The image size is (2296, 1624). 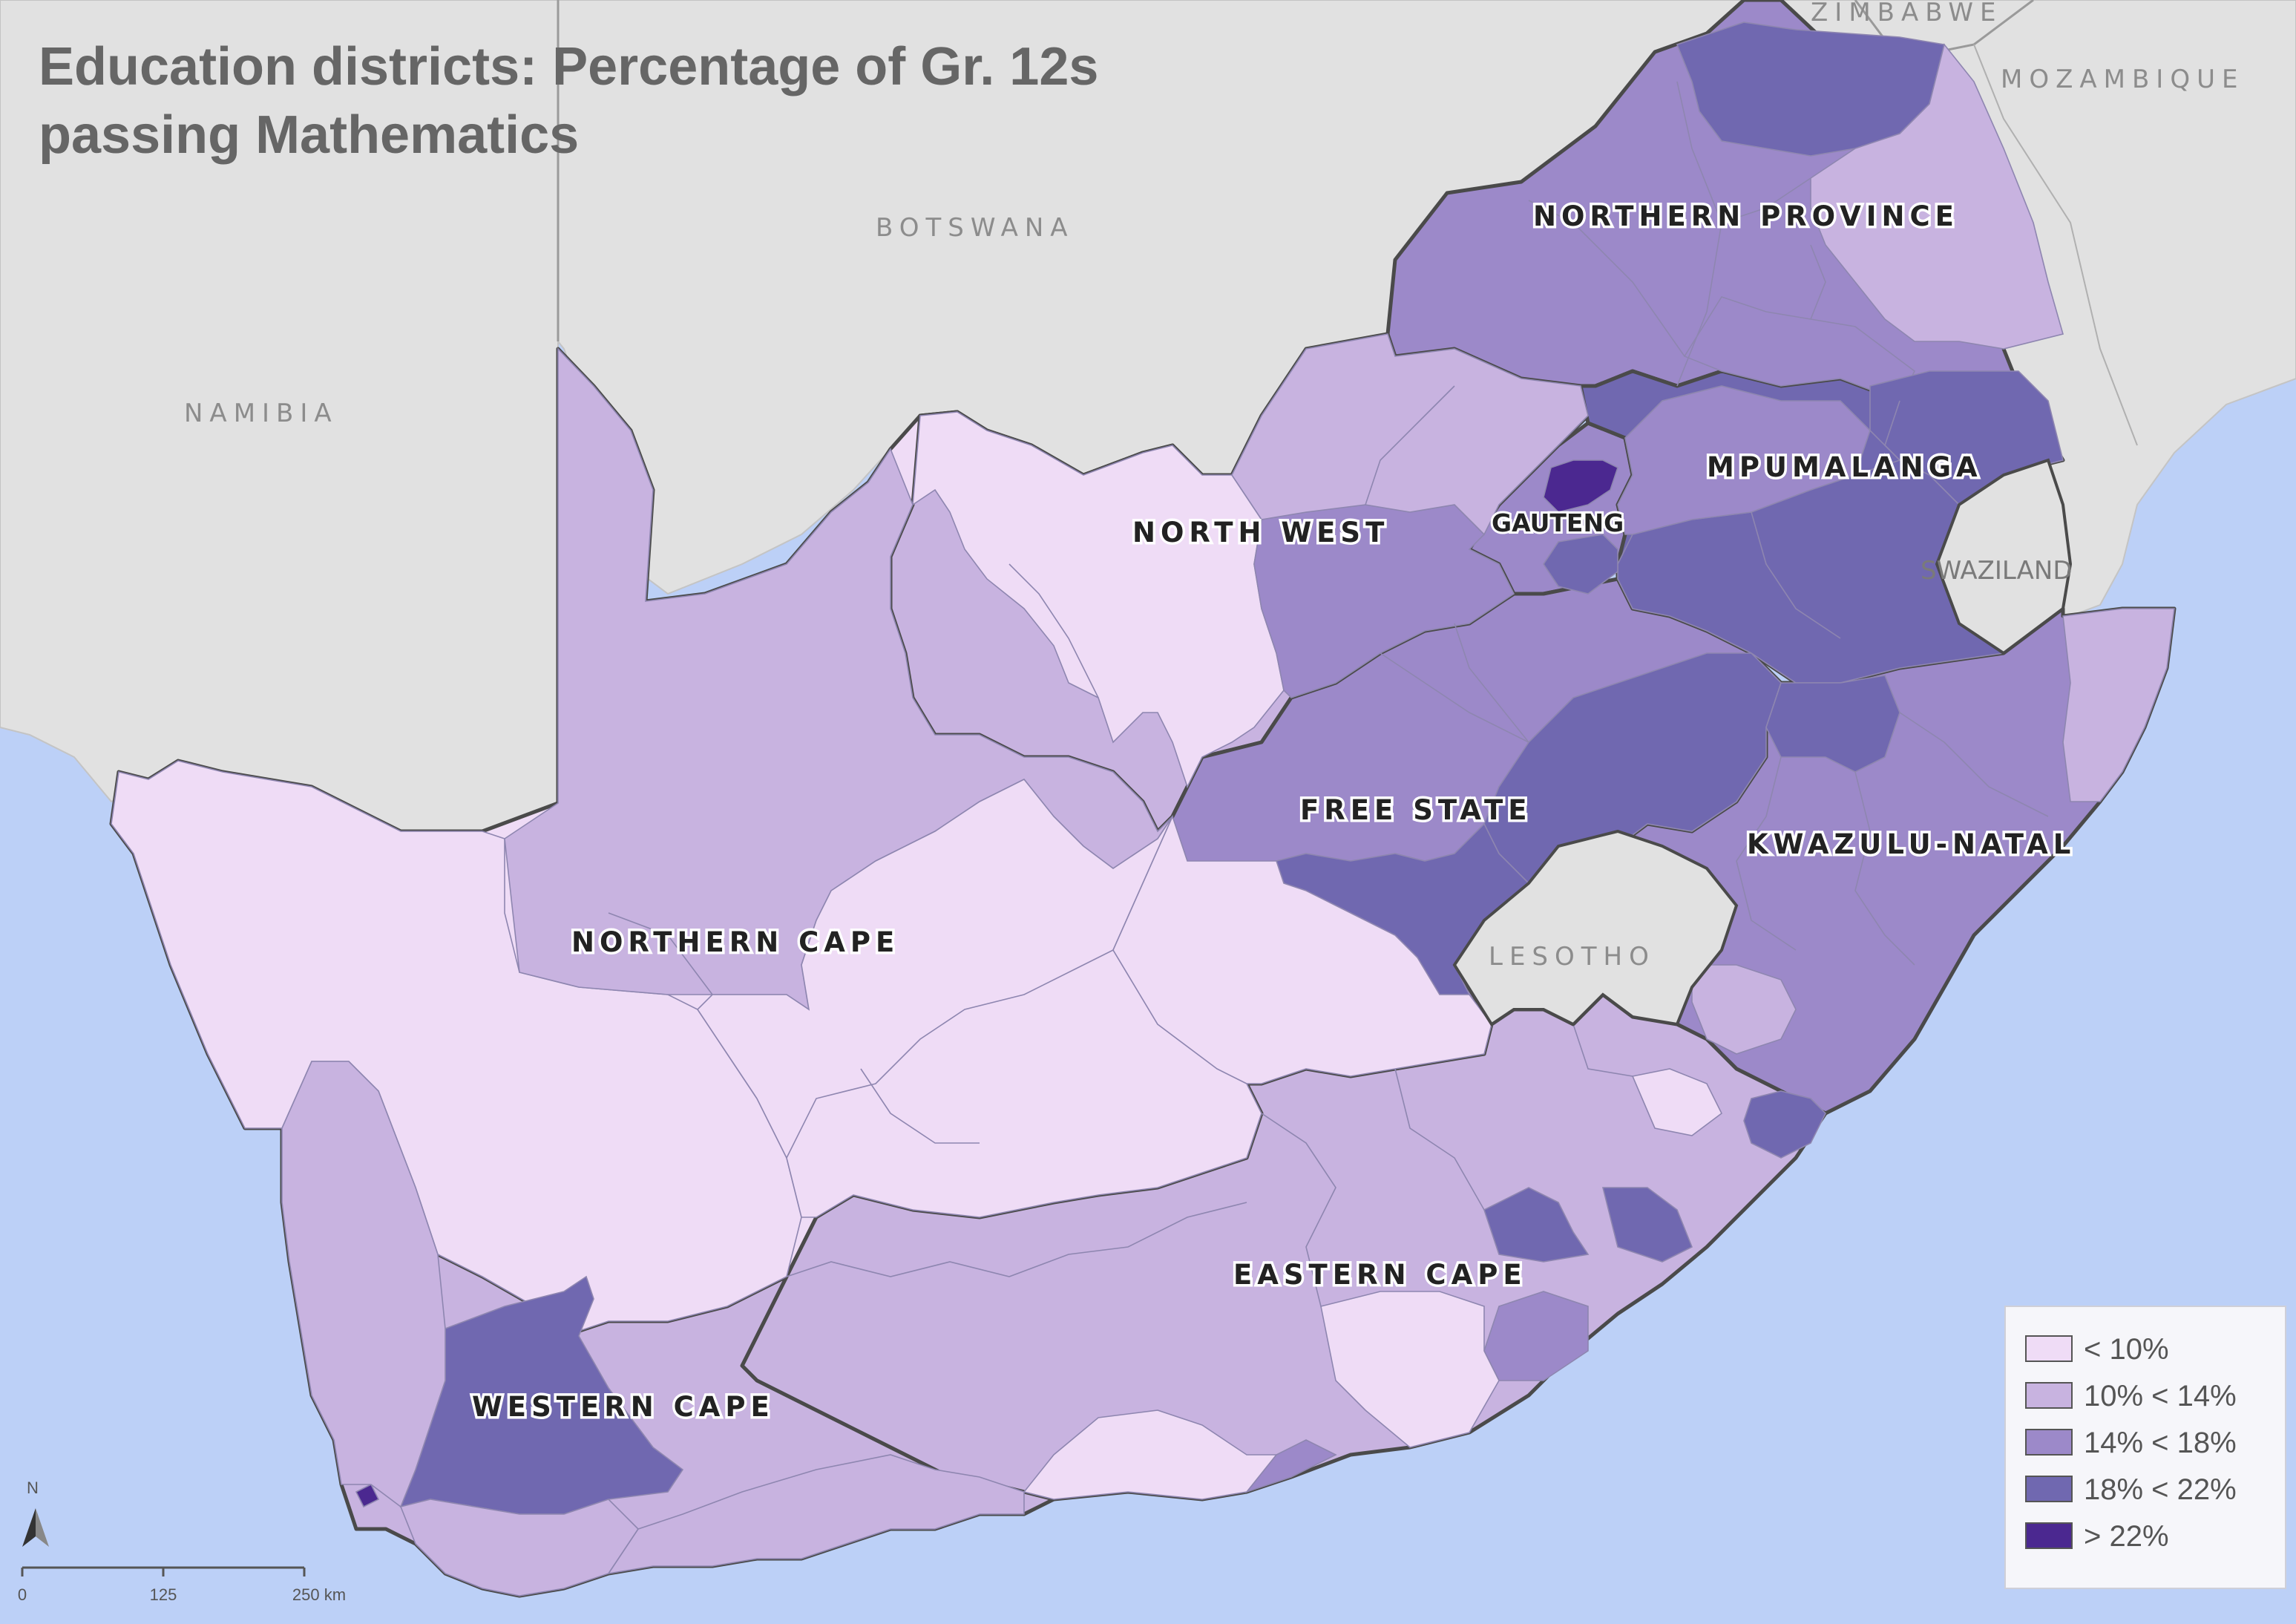 What do you see at coordinates (1410, 1369) in the screenshot?
I see `district-ec-grahamstown` at bounding box center [1410, 1369].